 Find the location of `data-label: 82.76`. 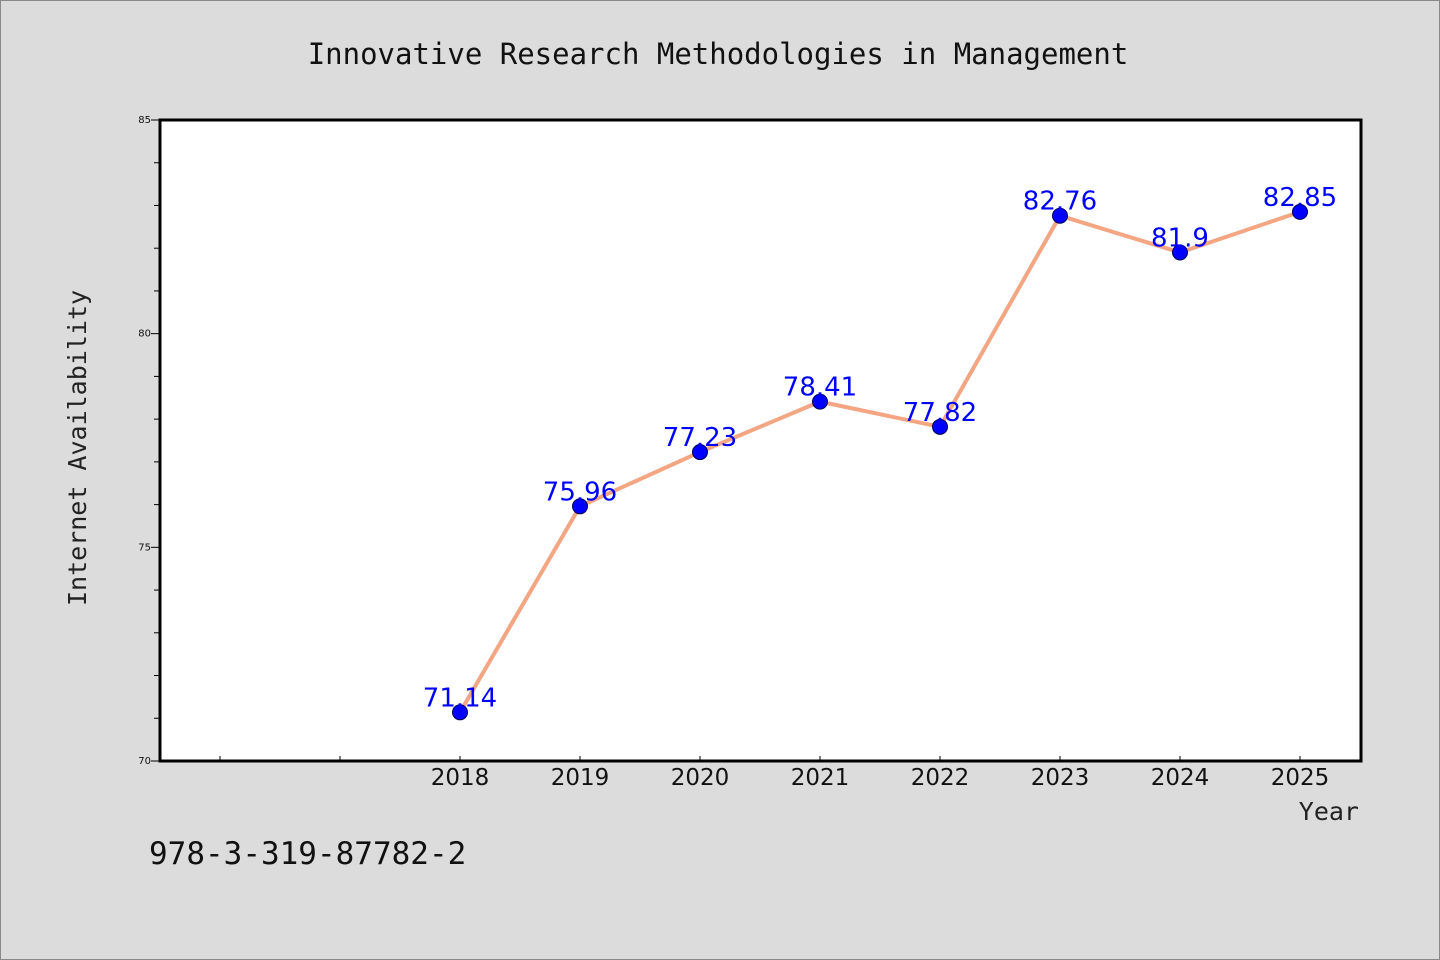

data-label: 82.76 is located at coordinates (1060, 202).